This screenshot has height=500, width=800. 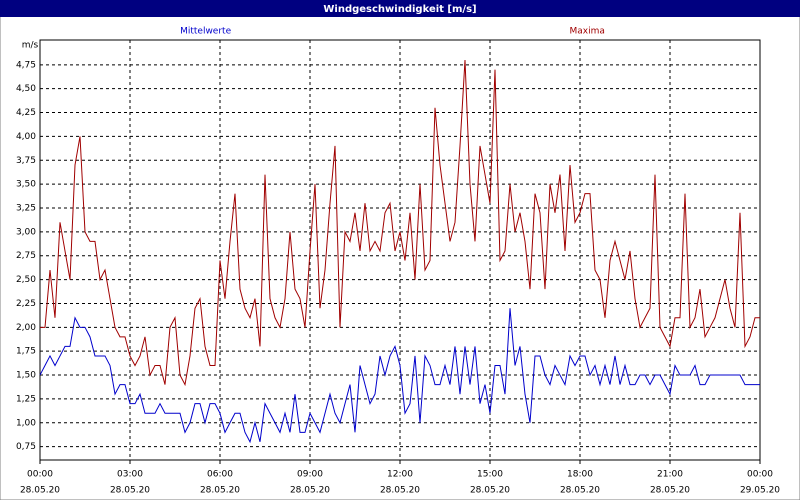 What do you see at coordinates (220, 475) in the screenshot?
I see `x-tick-label: 06:00` at bounding box center [220, 475].